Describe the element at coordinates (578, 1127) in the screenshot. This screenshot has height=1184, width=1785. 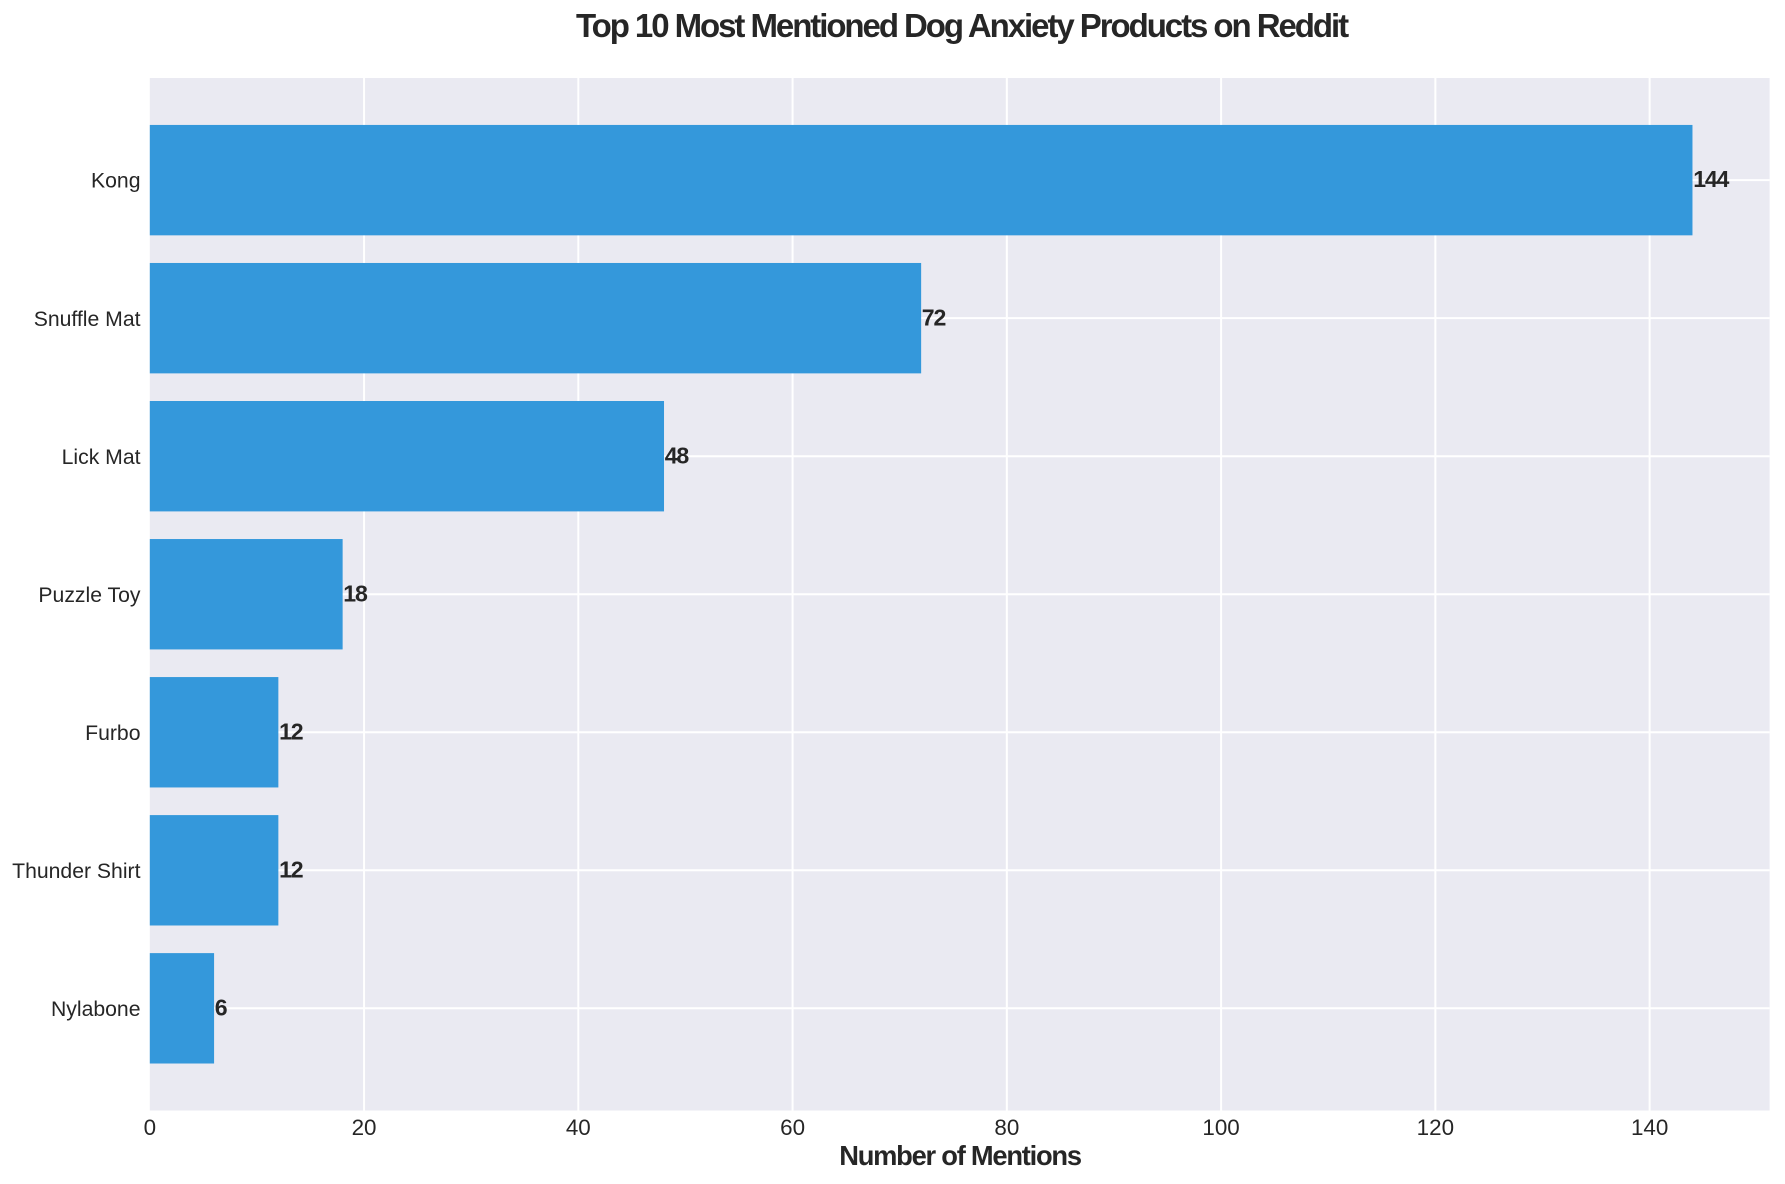
I see `svg-text: 40` at that location.